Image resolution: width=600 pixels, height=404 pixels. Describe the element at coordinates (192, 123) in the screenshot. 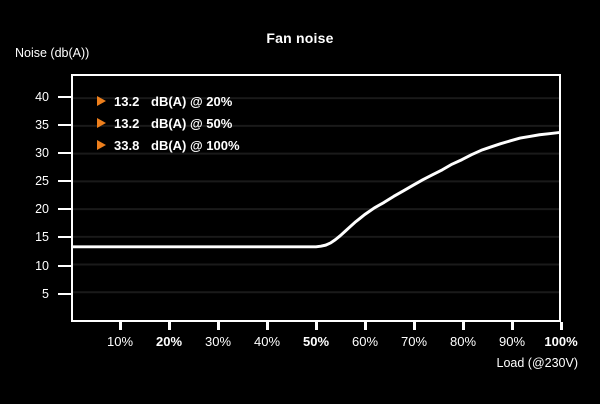

I see `legend-label: dB(A) @ 50%` at that location.